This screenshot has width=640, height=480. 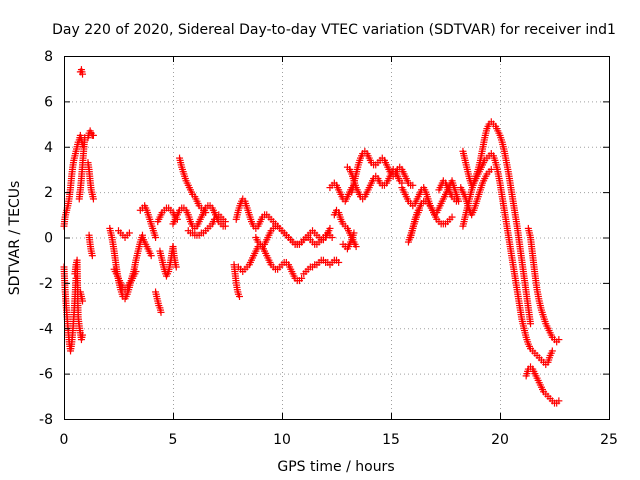 I want to click on y-axis-label: SDTVAR / TECUs, so click(x=15, y=238).